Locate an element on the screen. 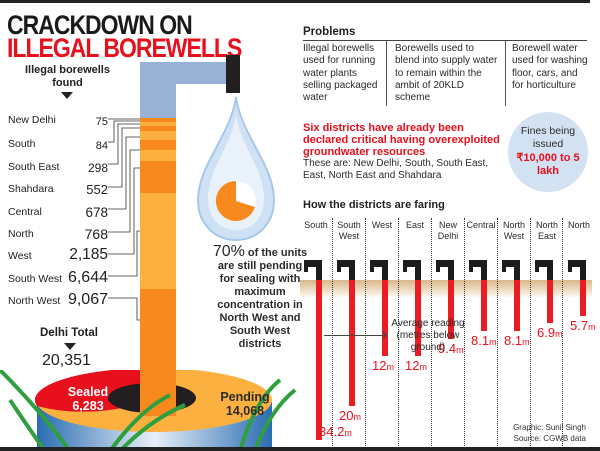 This screenshot has width=600, height=451. column-label: East is located at coordinates (414, 225).